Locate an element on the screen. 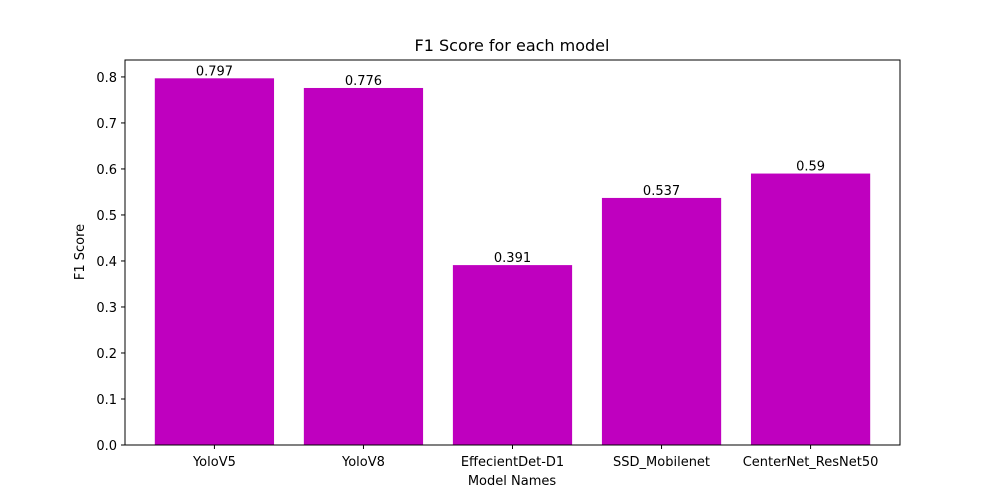 This screenshot has height=500, width=1000. x-tick-label-1: YoloV8 is located at coordinates (363, 462).